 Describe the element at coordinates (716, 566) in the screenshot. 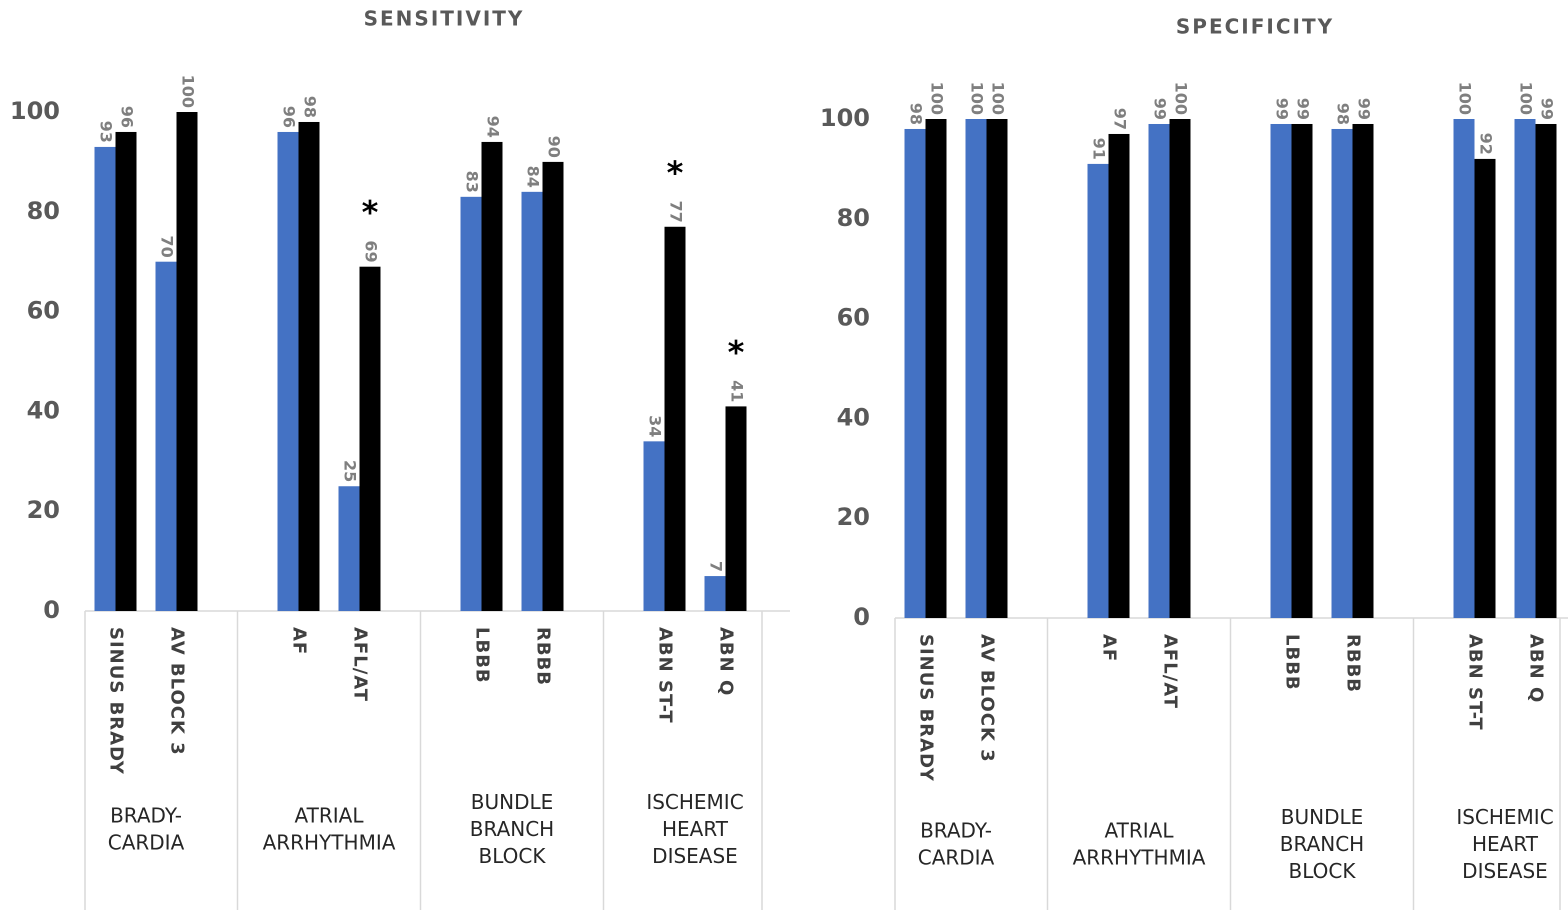

I see `value-label: 7` at that location.